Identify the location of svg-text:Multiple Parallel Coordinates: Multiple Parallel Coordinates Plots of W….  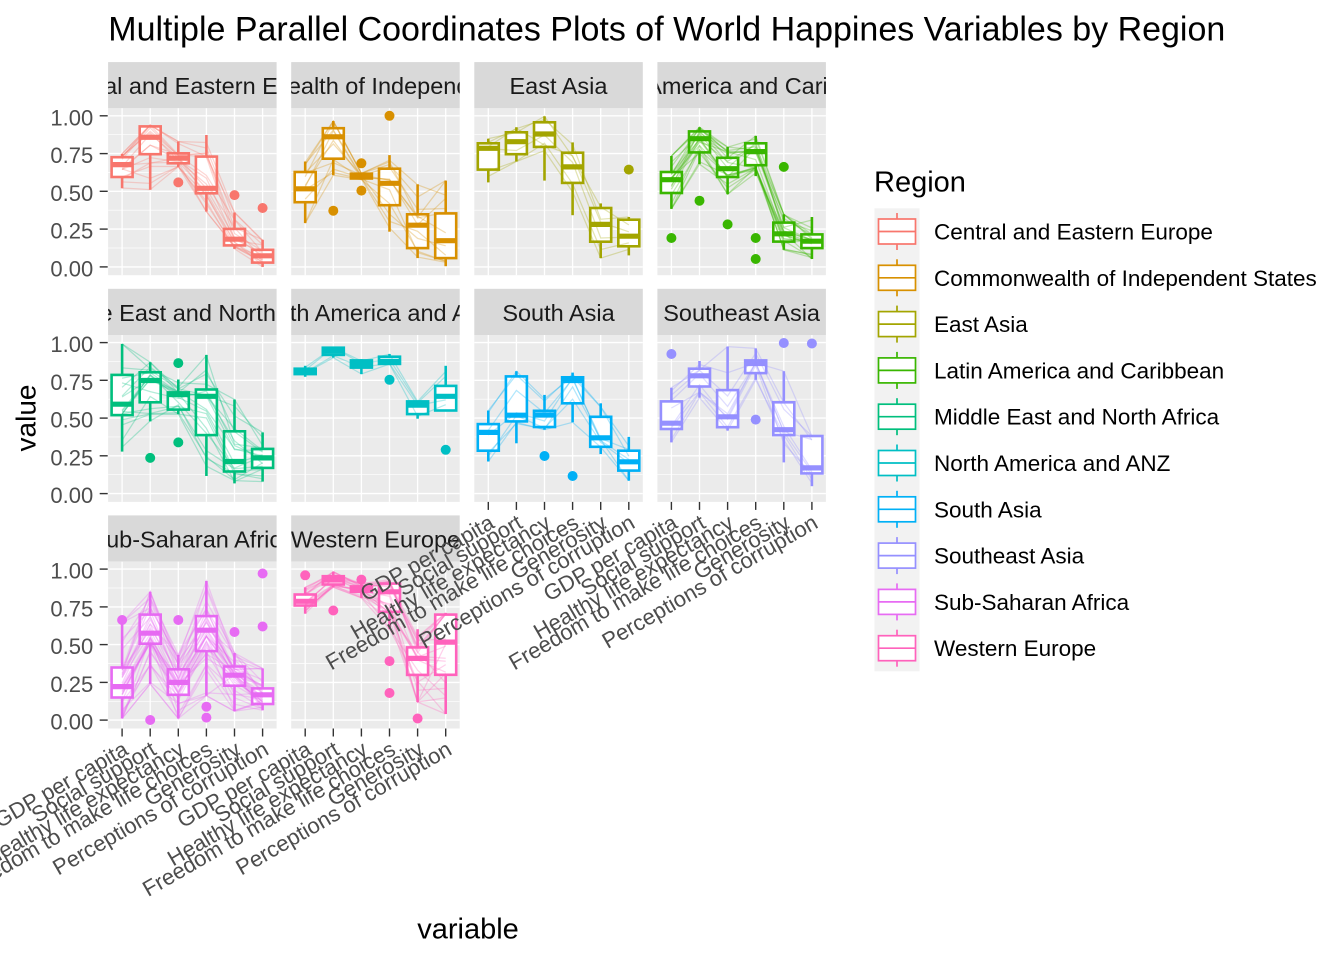
(666, 30).